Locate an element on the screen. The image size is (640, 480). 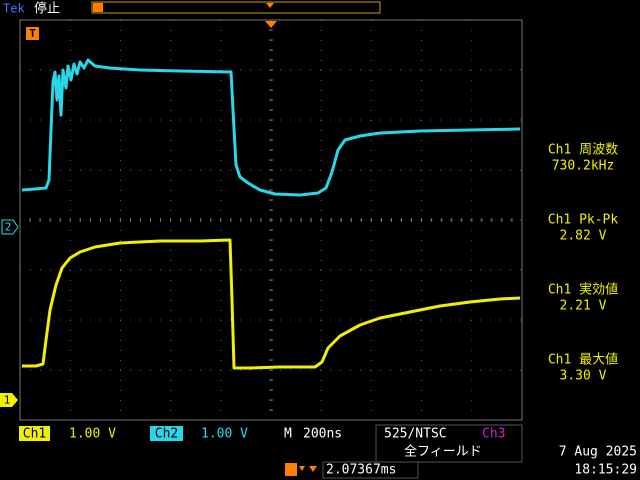
trigger-time-marker is located at coordinates (271, 24).